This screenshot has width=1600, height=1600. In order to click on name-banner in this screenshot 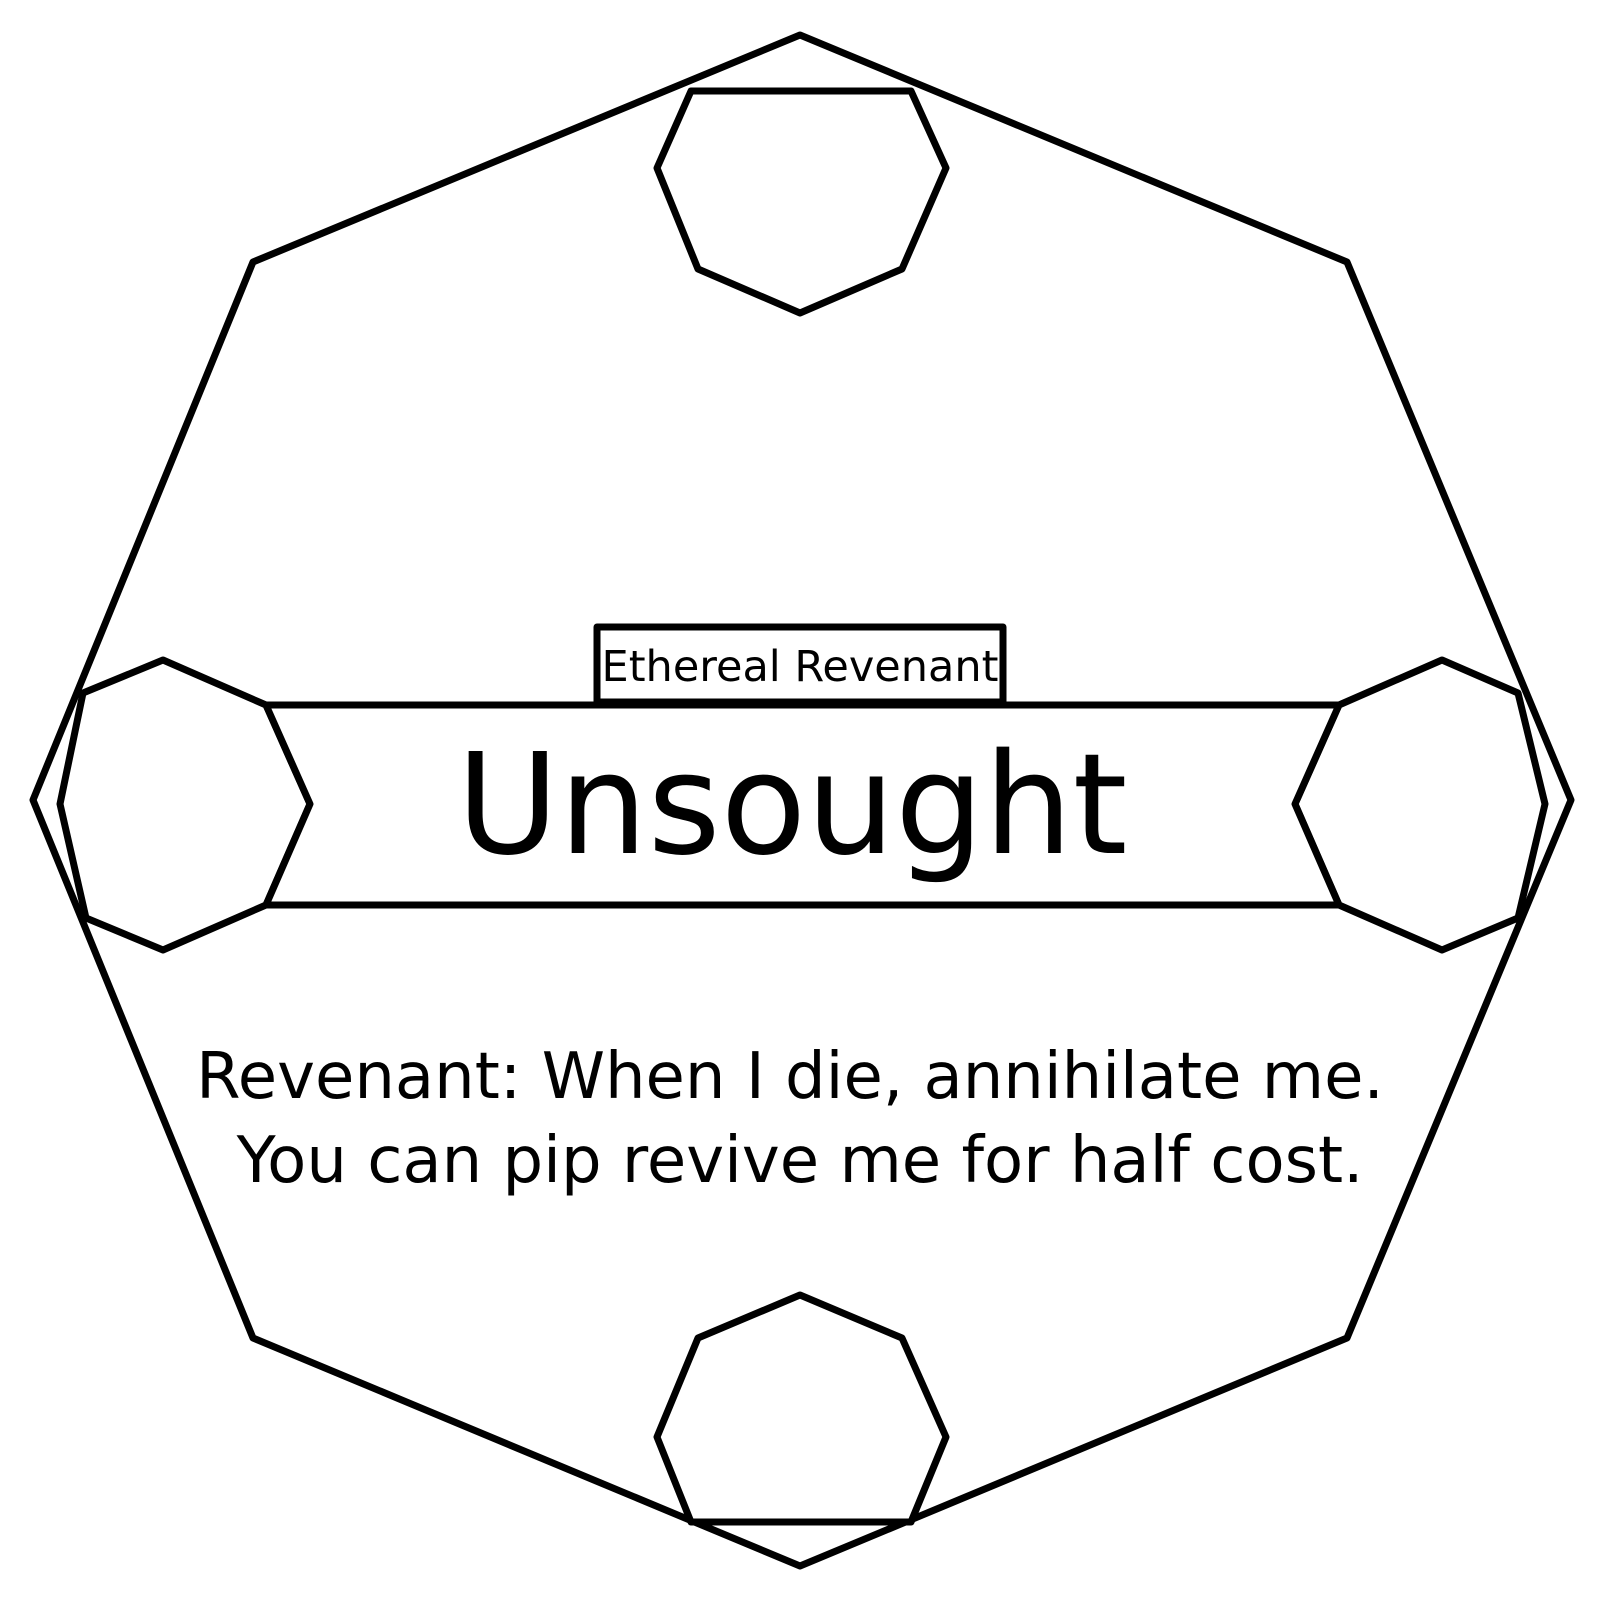, I will do `click(802, 805)`.